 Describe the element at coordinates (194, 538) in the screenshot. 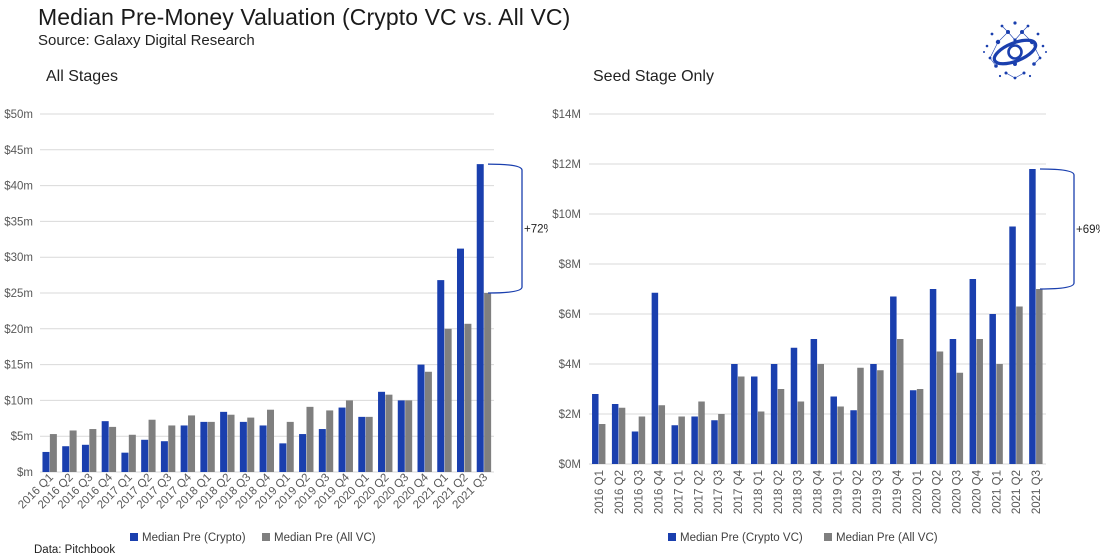

I see `all-stages-legend-label: Median Pre (Crypto)` at that location.